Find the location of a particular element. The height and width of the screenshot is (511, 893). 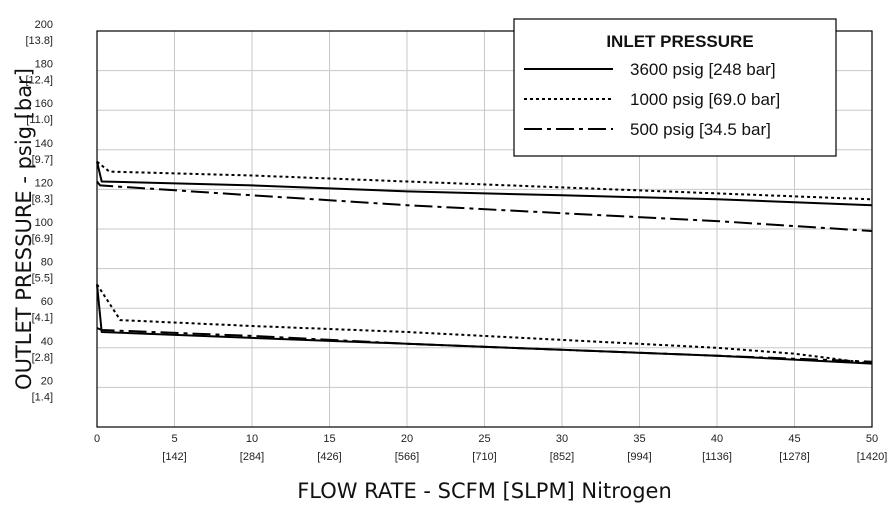

legend-box is located at coordinates (675, 87).